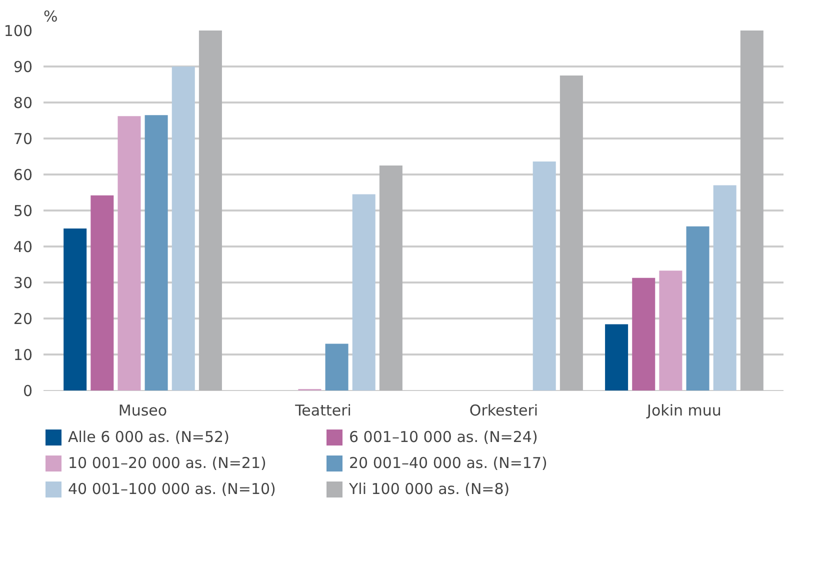 This screenshot has width=817, height=586. Describe the element at coordinates (18, 31) in the screenshot. I see `y-tick-label: 100` at that location.